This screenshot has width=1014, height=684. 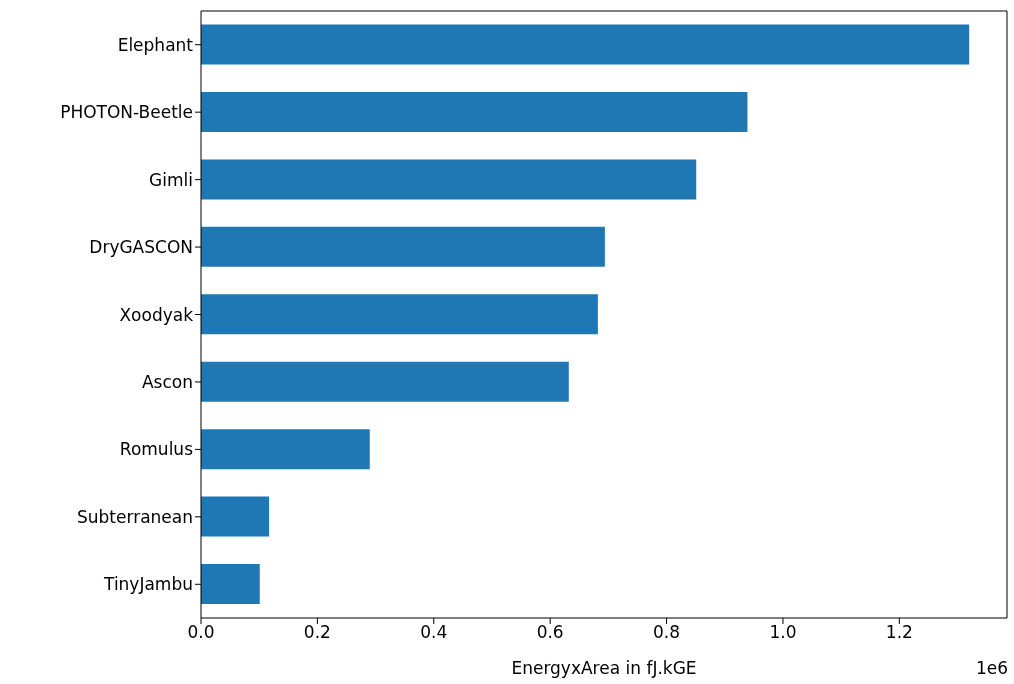 I want to click on x-tick-label: 0.4, so click(x=434, y=632).